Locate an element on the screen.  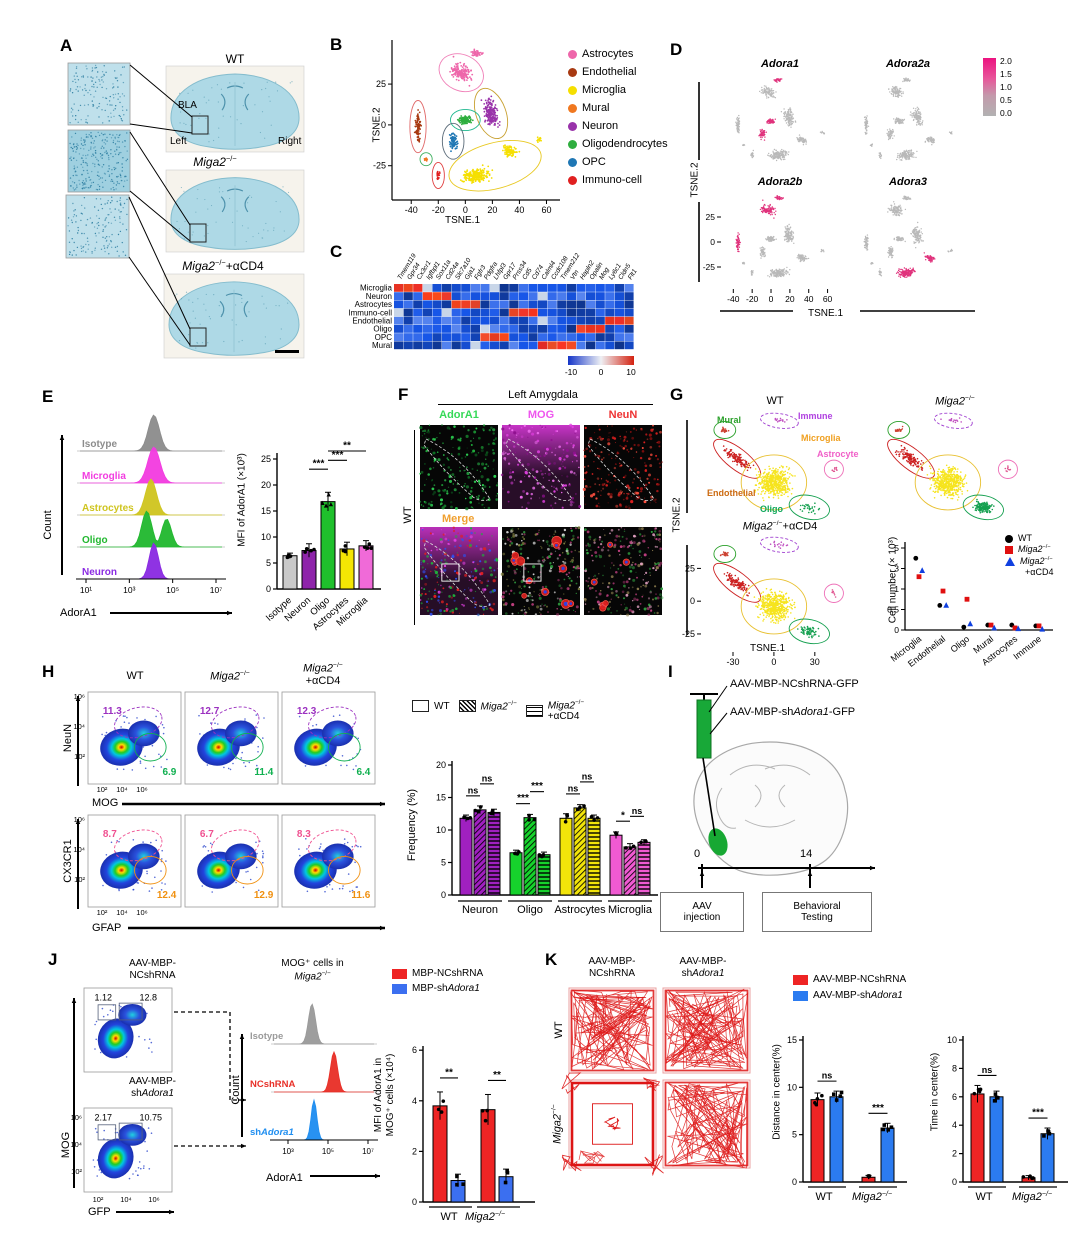
brain-sections-image is located at coordinates (185, 210).